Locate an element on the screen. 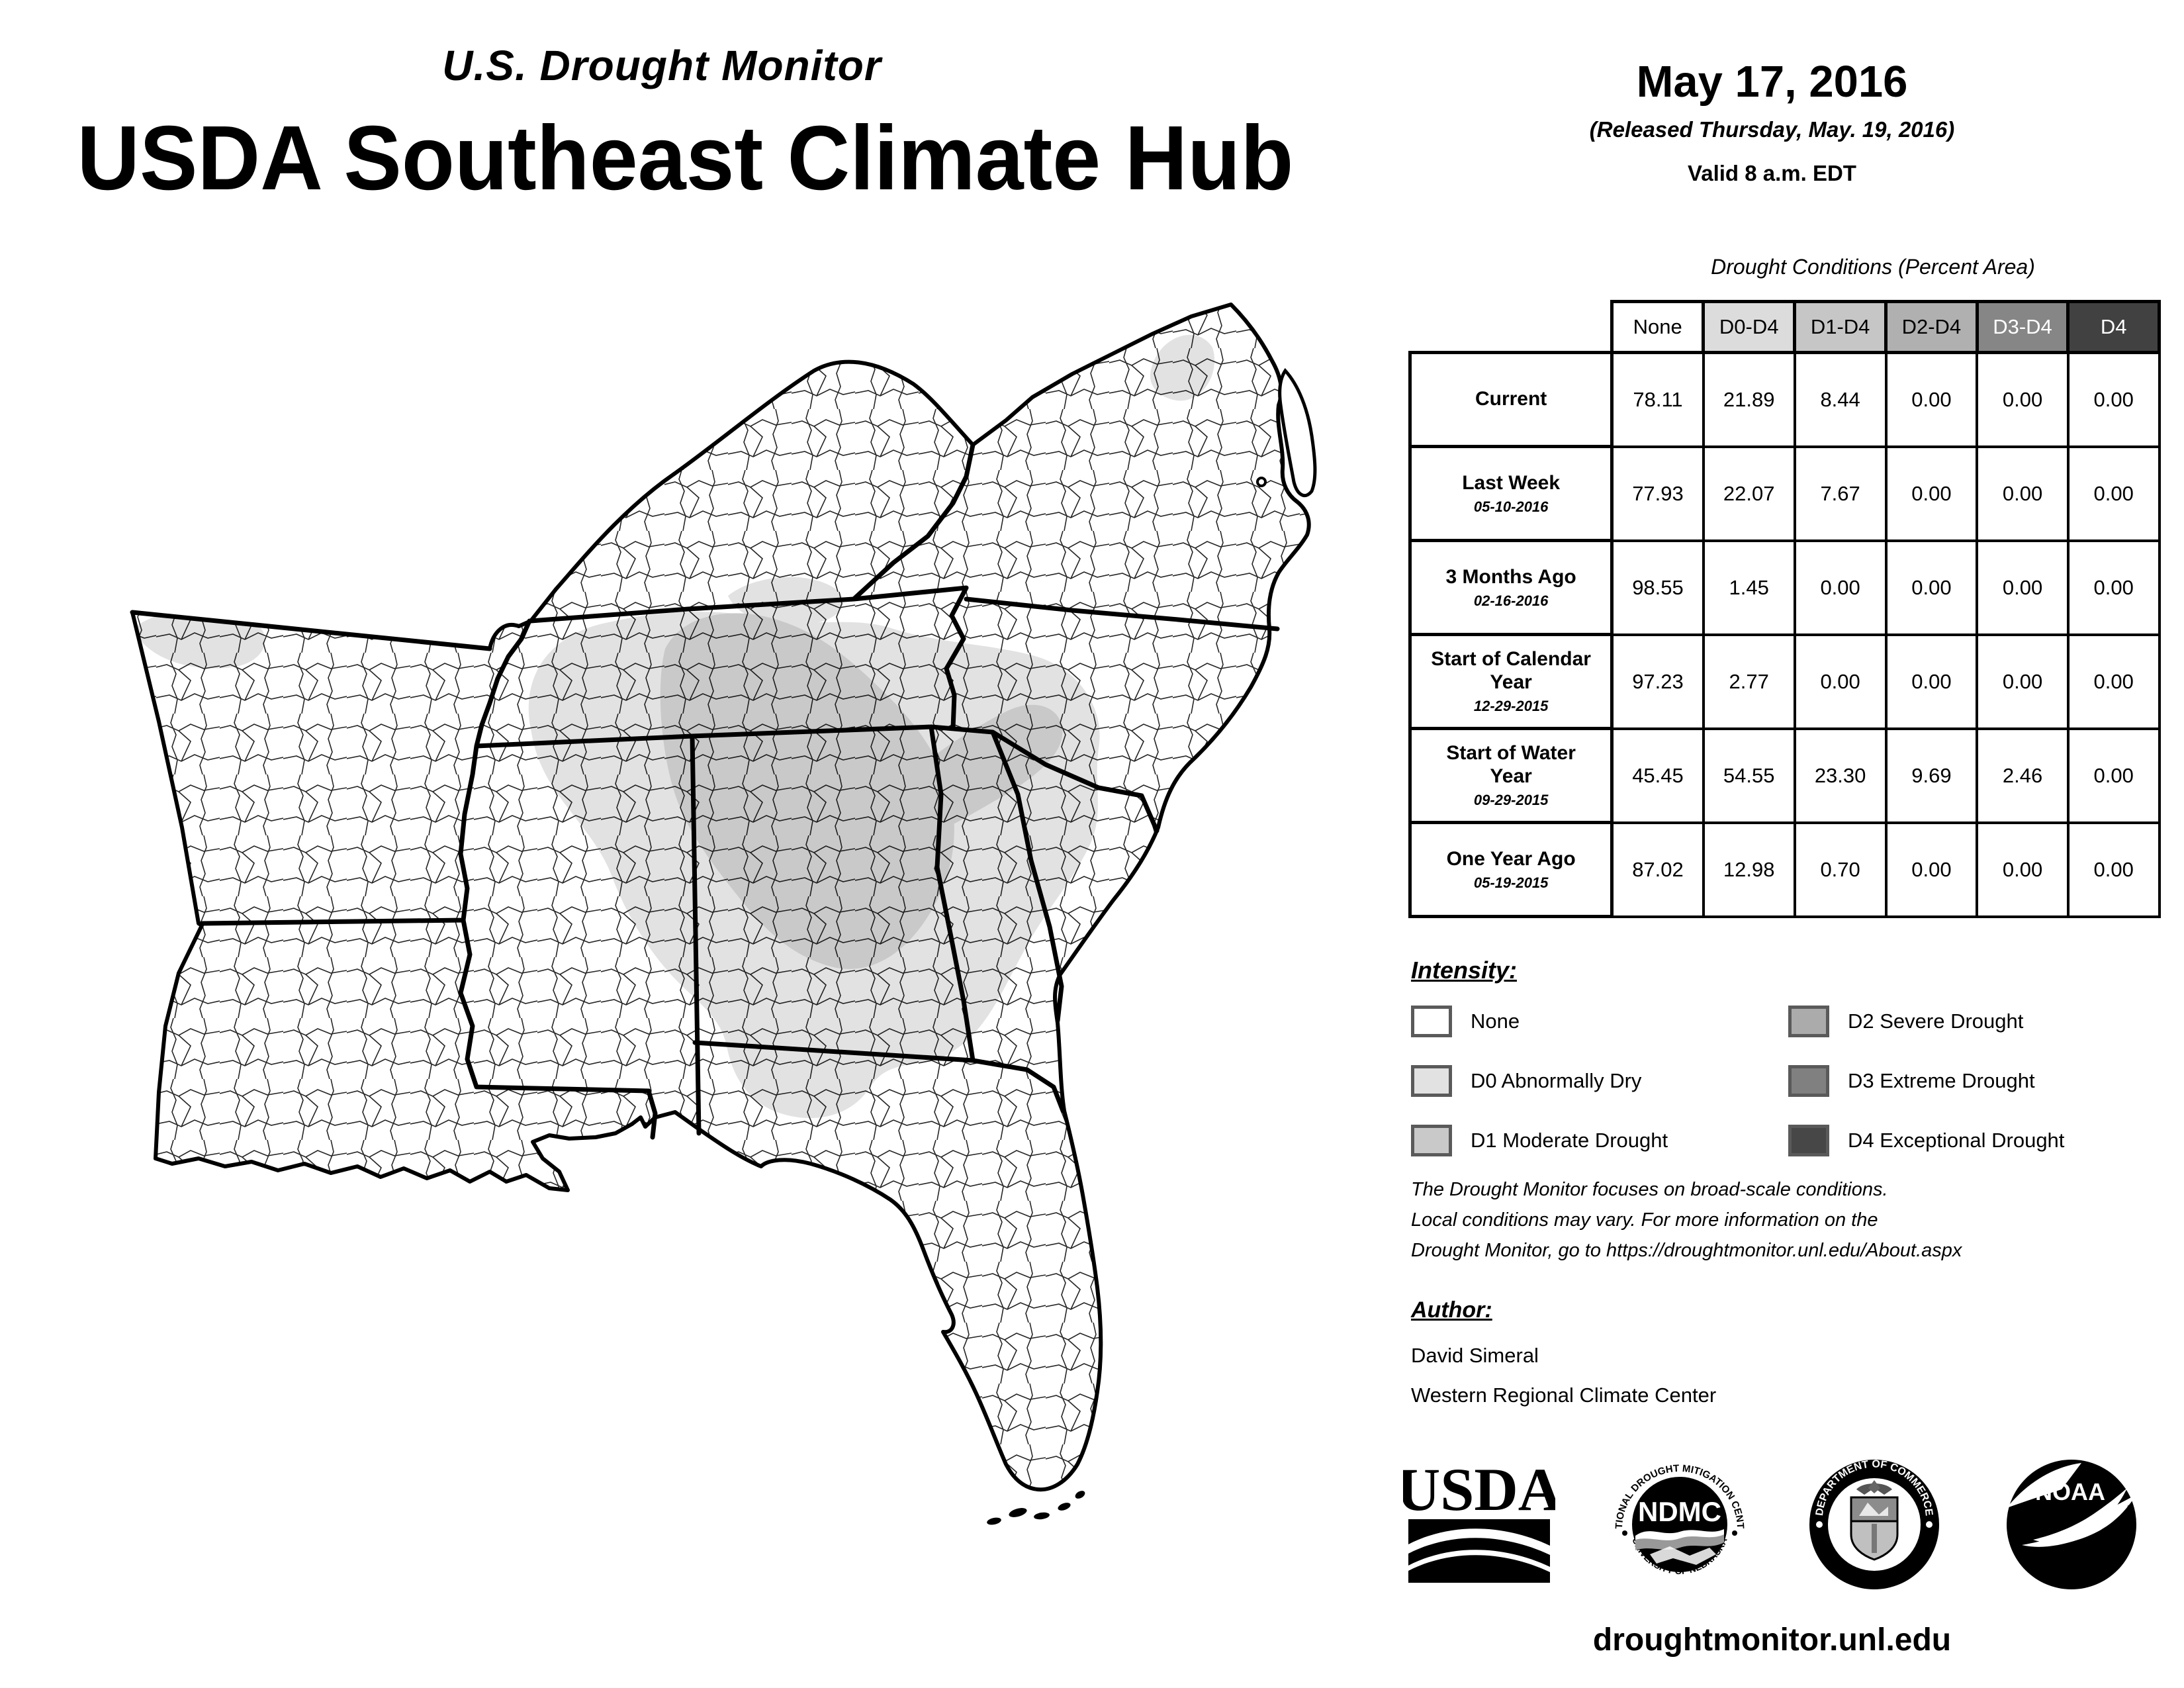 The height and width of the screenshot is (1688, 2184). table-title: Drought Conditions (Percent Area) is located at coordinates (1873, 267).